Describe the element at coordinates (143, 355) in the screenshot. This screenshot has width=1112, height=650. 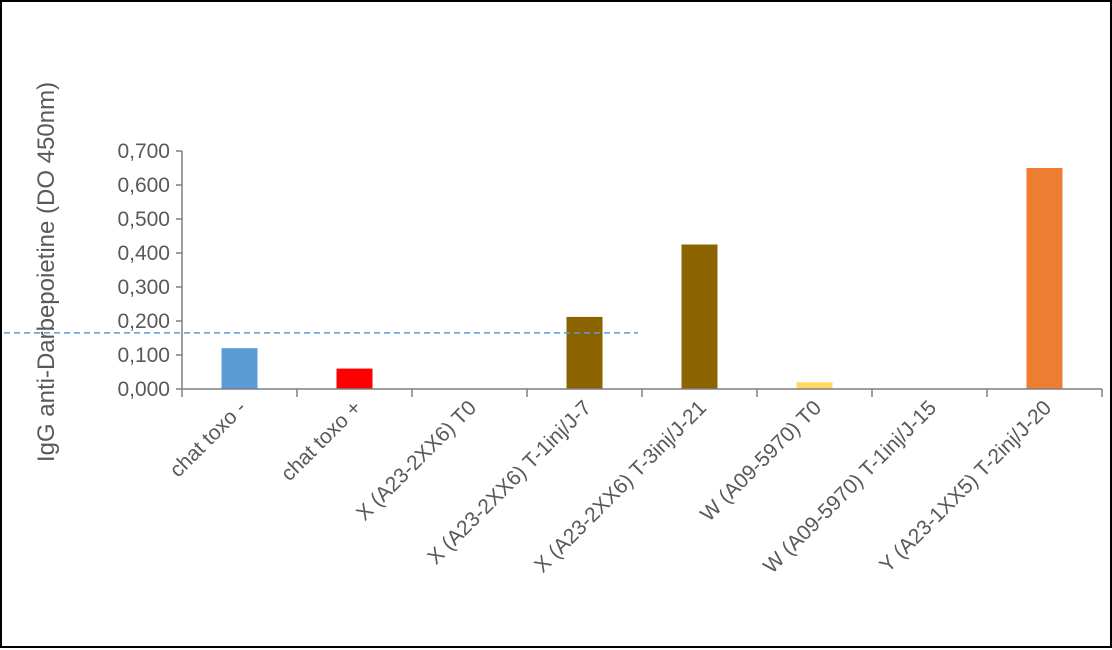
I see `y-tick-label: 0,100` at that location.